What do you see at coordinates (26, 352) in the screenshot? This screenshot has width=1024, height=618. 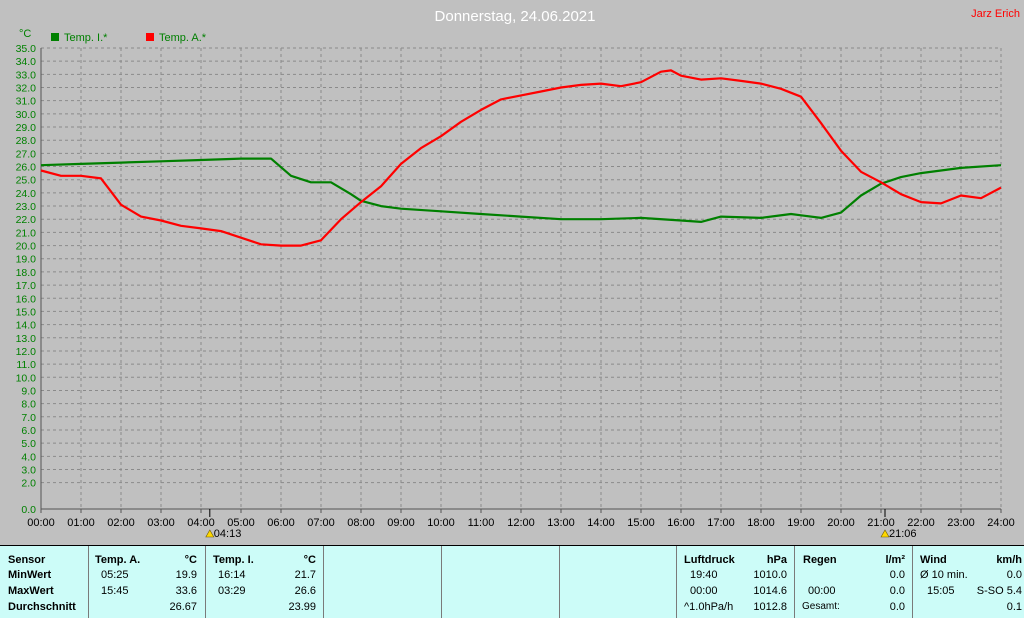 I see `y-tick-label: 12.0` at bounding box center [26, 352].